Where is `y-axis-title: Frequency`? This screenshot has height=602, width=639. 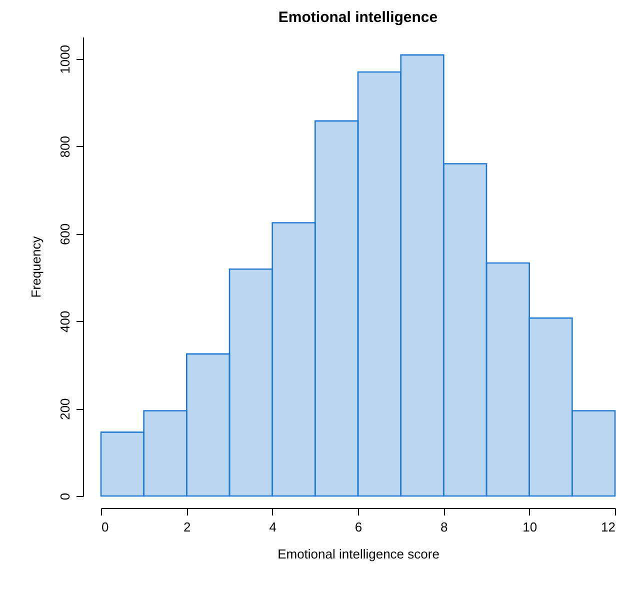
y-axis-title: Frequency is located at coordinates (36, 267).